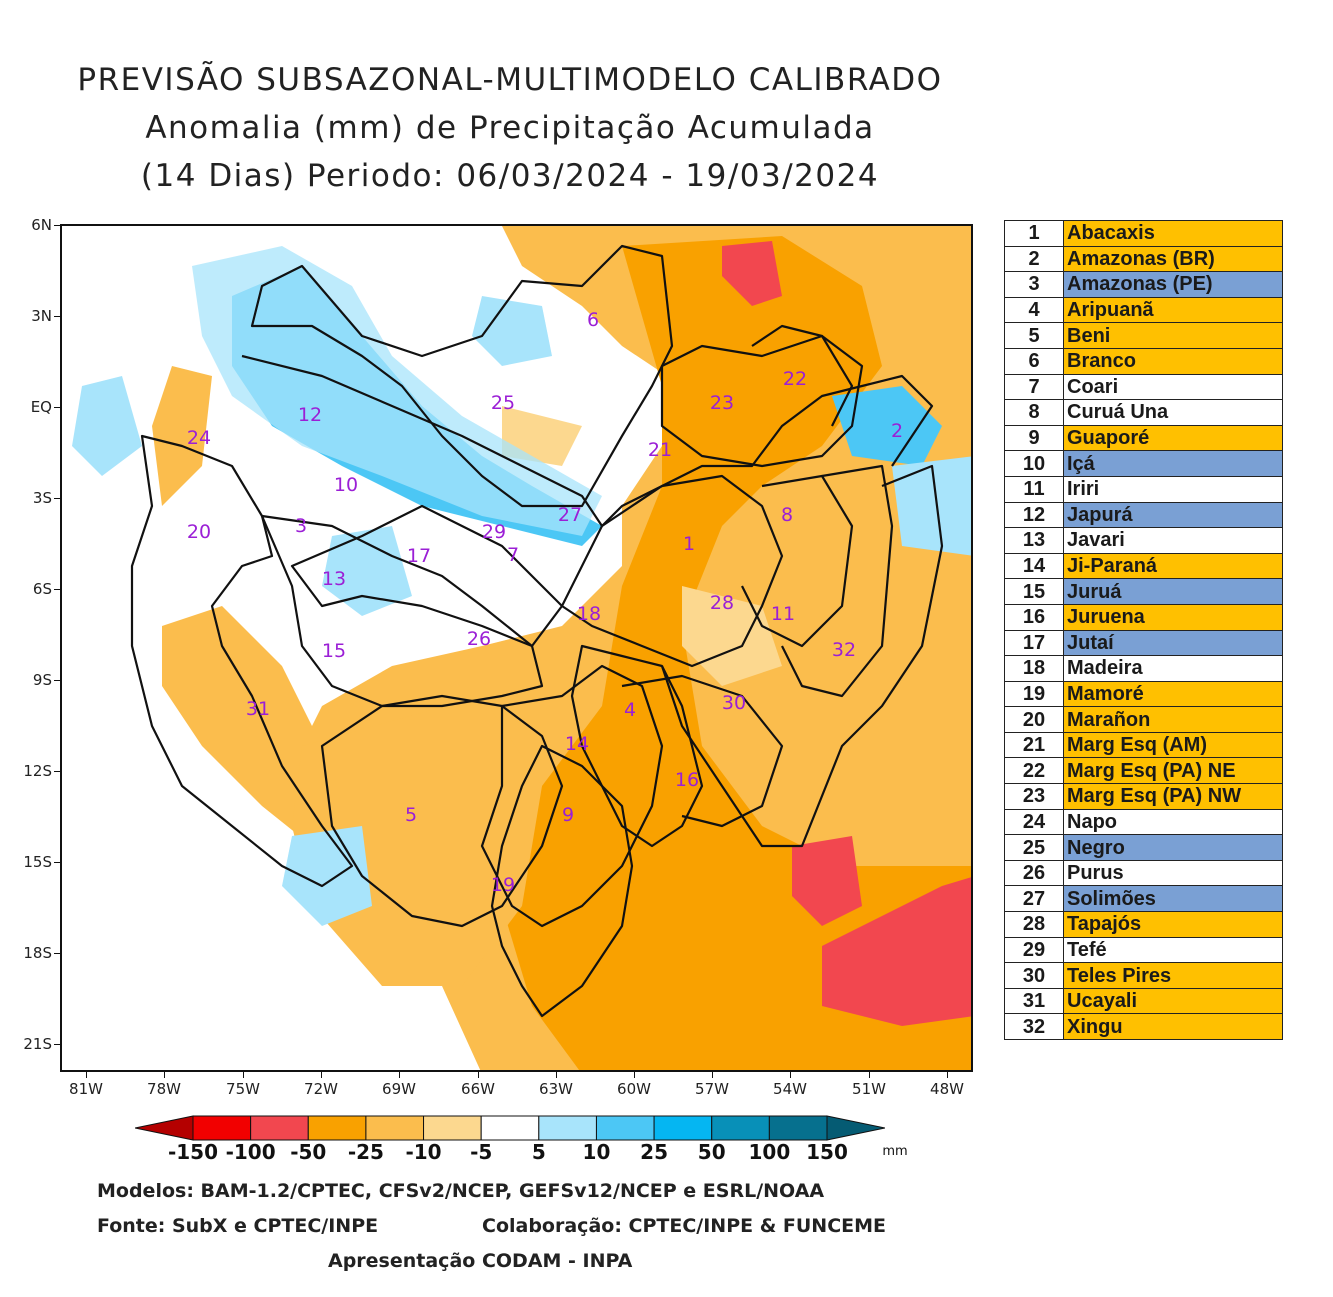  Describe the element at coordinates (1143, 387) in the screenshot. I see `legend-row: 7 Coari` at that location.